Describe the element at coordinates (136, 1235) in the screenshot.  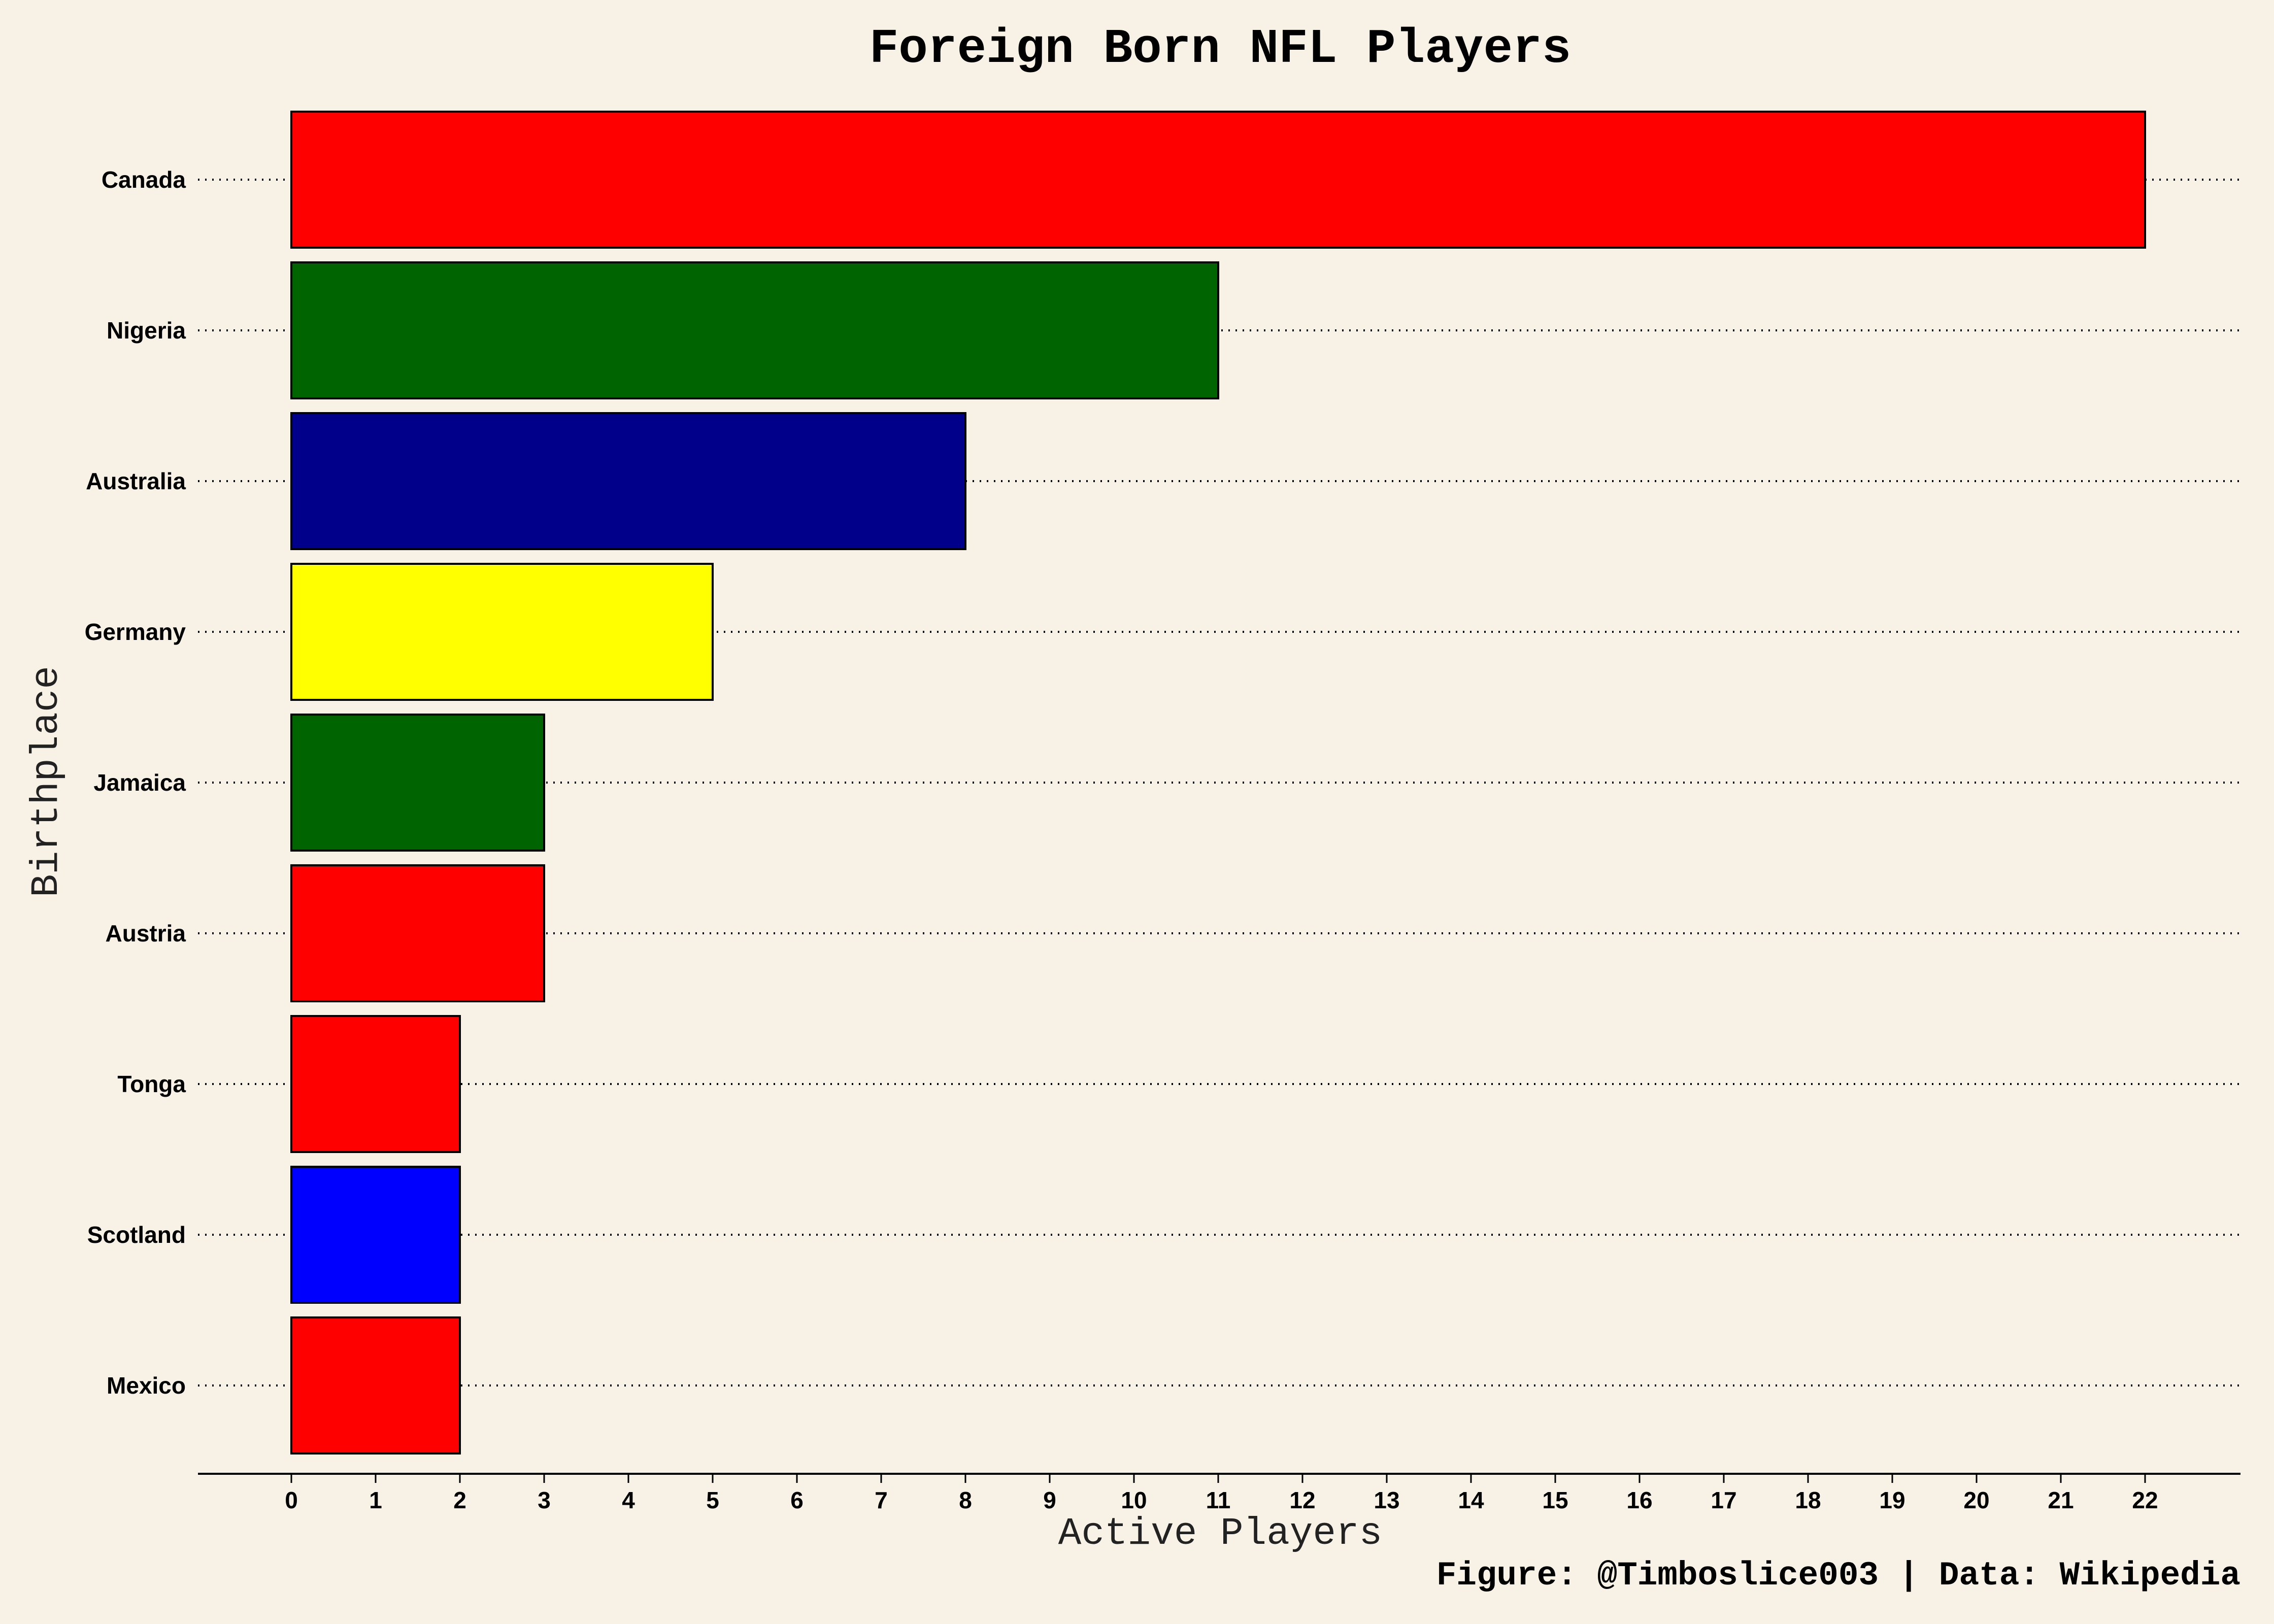
I see `y-tick-label: Scotland` at that location.